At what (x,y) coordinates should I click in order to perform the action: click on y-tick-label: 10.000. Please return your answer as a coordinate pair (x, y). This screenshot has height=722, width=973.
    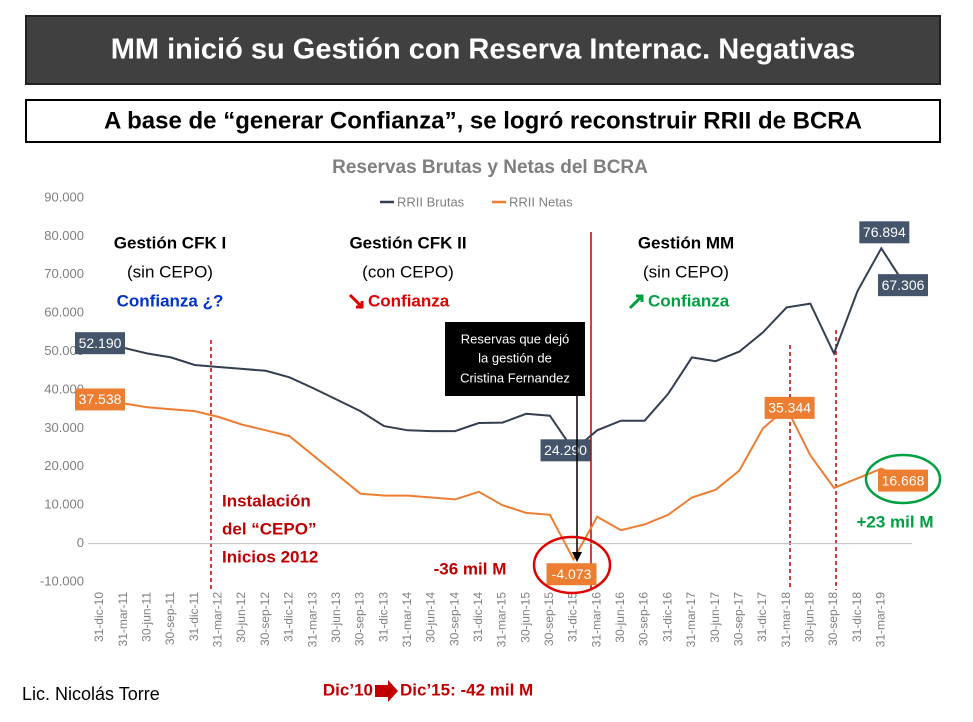
    Looking at the image, I should click on (64, 504).